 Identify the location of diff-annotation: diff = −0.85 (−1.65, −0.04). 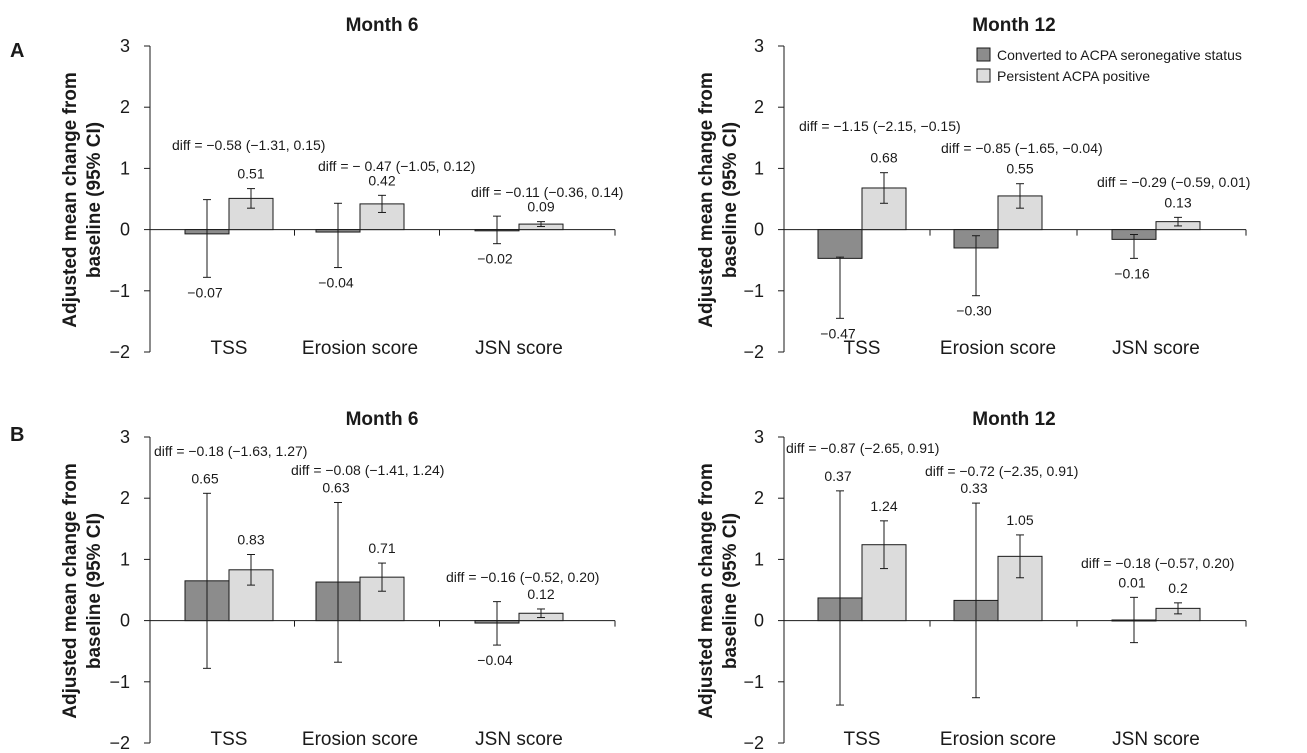
(1022, 148).